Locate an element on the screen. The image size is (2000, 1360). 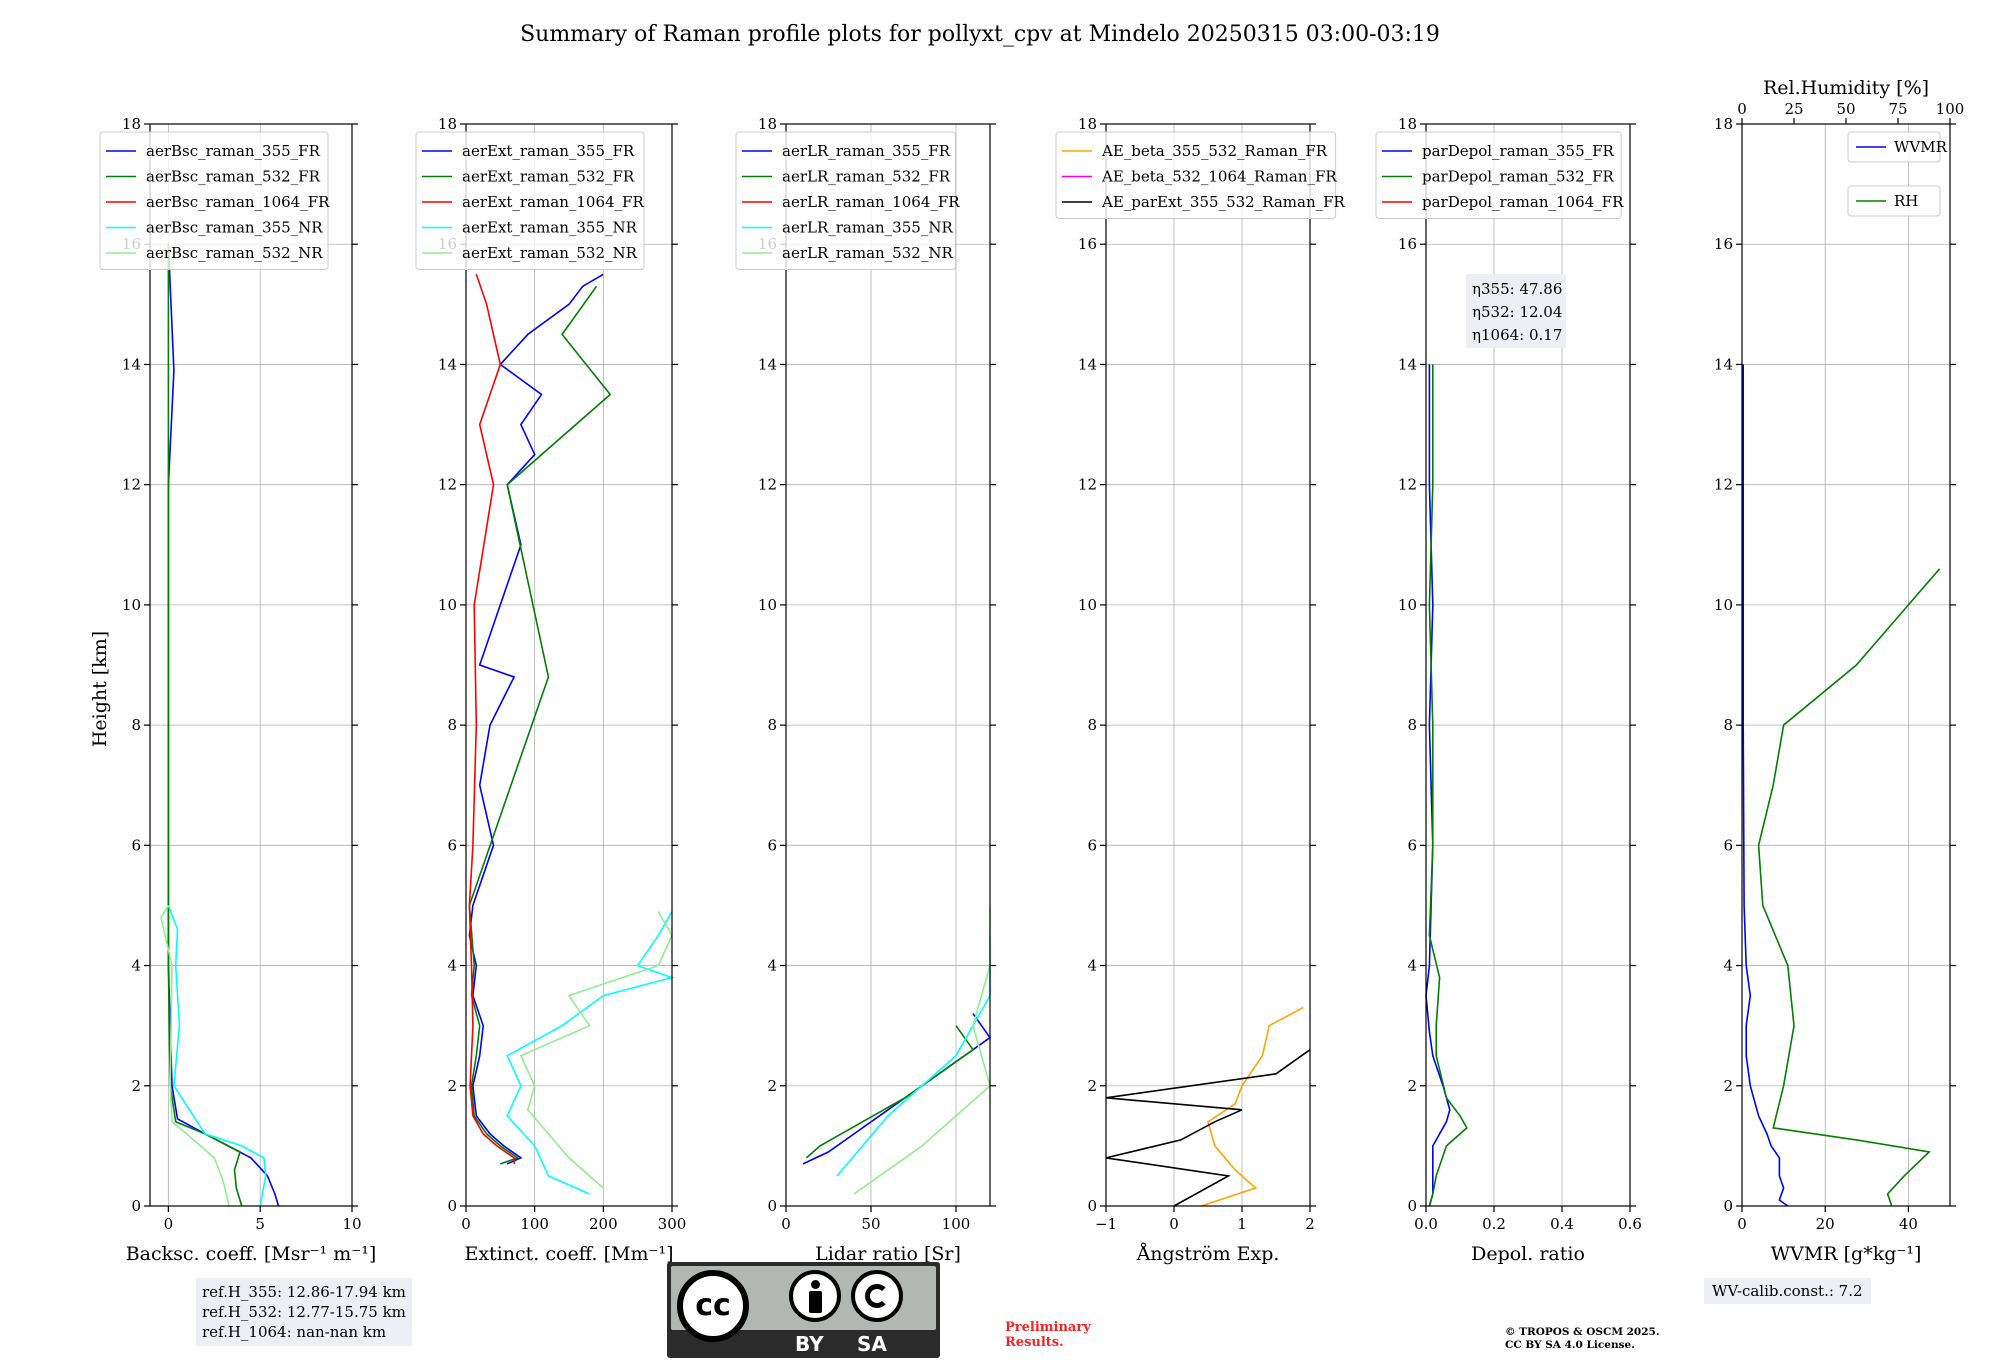
x-axis-label: Depol. ratio is located at coordinates (1528, 1254).